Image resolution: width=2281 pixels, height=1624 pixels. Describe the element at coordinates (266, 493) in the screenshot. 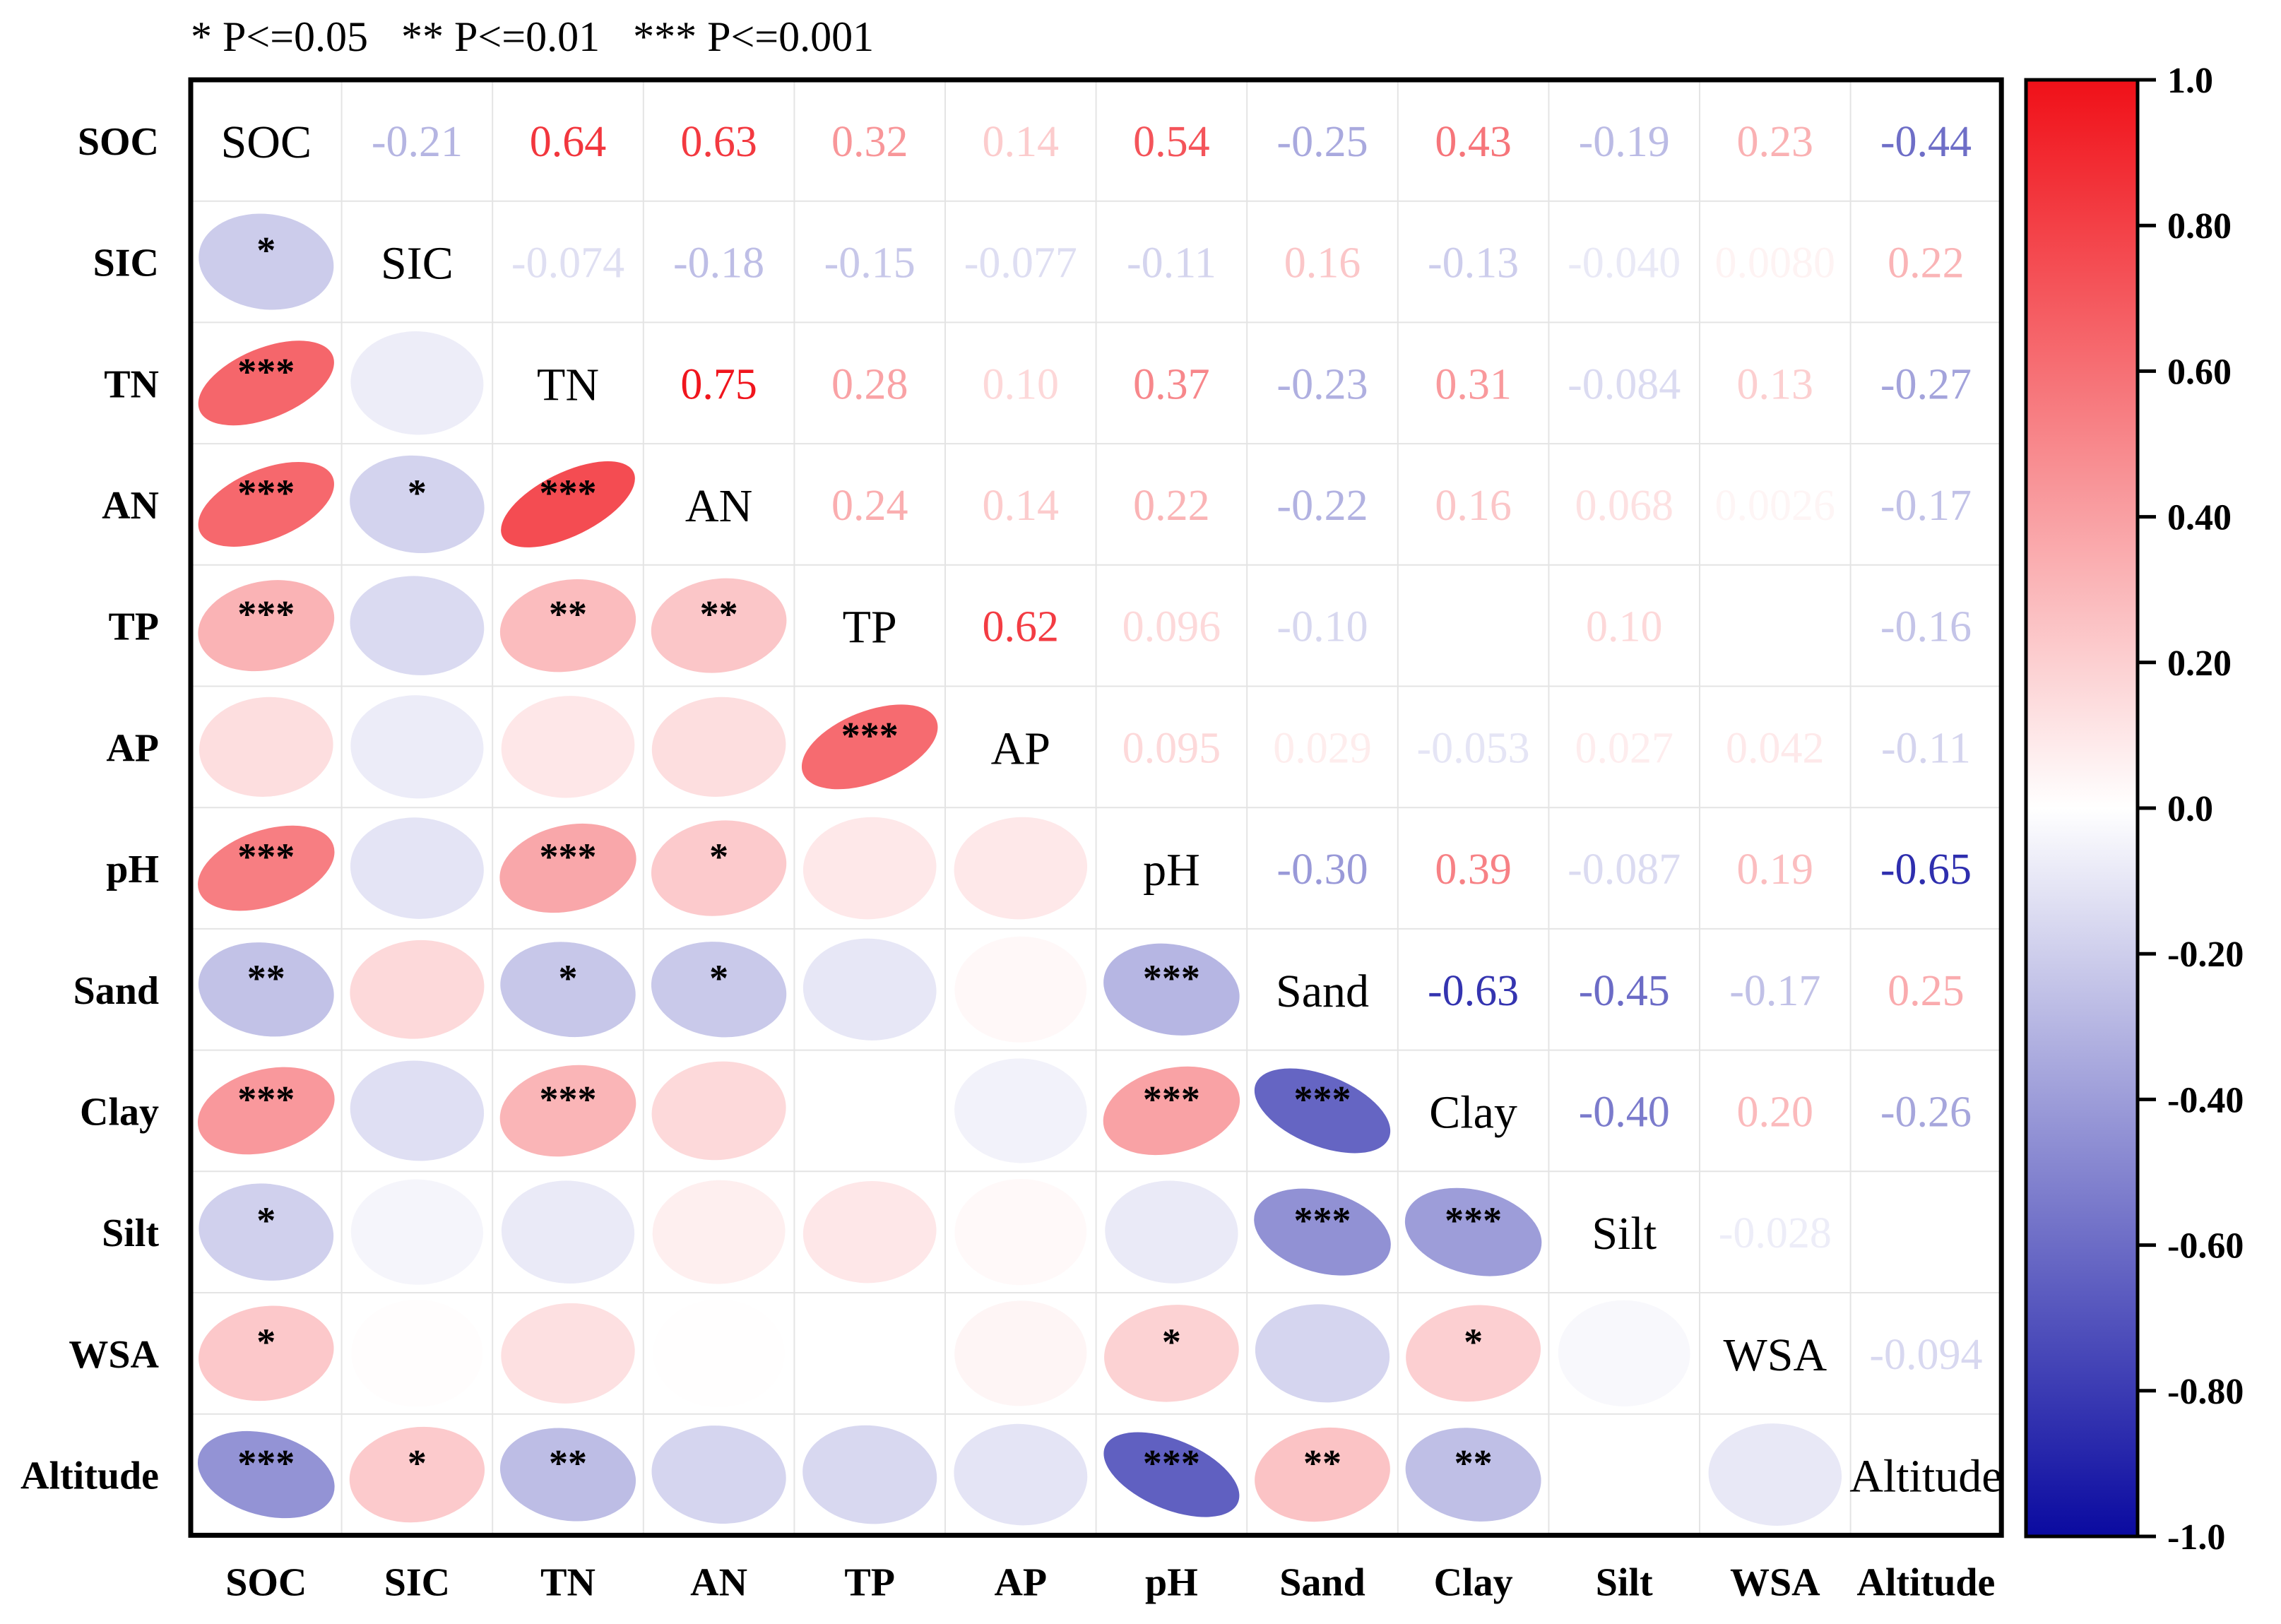

I see `sig-star-an-soc: ***` at that location.